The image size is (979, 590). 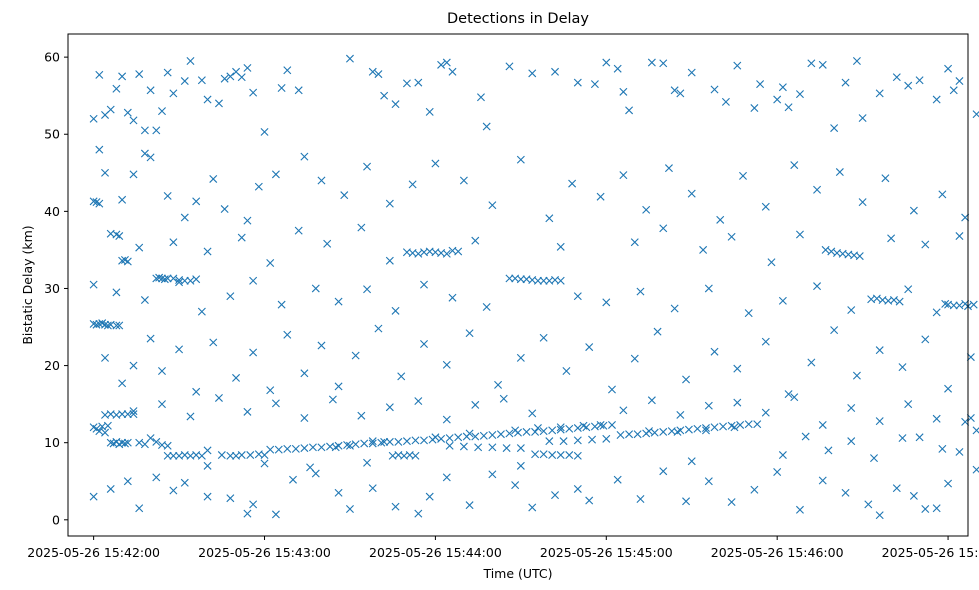 I want to click on x-axis-title: Time (UTC), so click(x=517, y=573).